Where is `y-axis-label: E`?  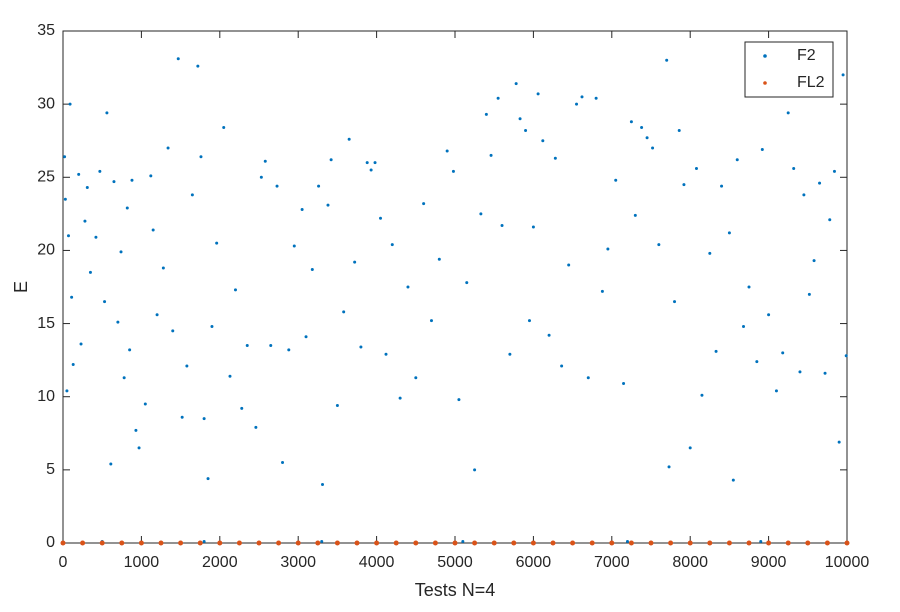 y-axis-label: E is located at coordinates (21, 287).